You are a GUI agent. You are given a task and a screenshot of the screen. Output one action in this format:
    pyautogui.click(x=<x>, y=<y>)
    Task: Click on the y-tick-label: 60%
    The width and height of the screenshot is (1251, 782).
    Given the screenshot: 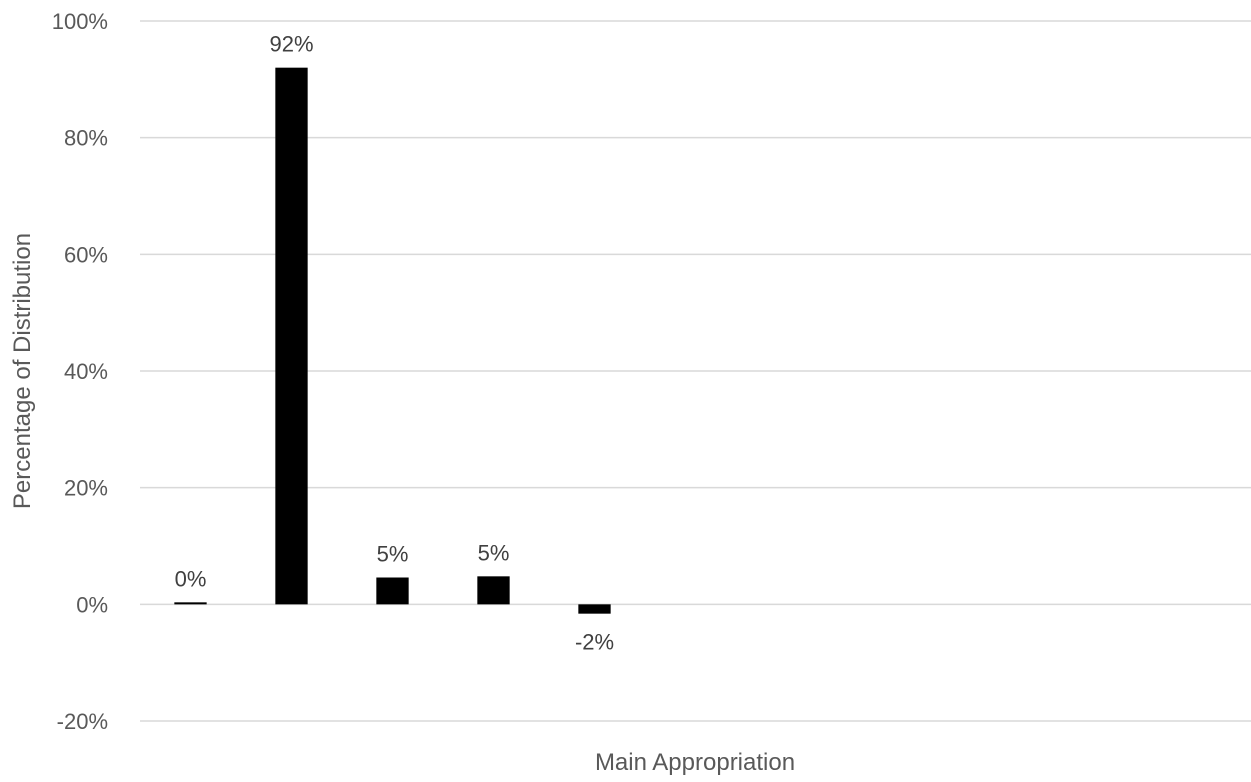 What is the action you would take?
    pyautogui.click(x=86, y=254)
    